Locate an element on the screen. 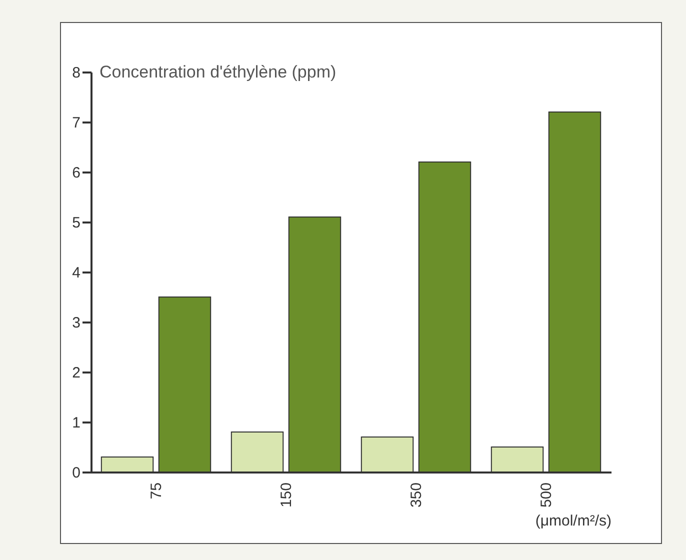 This screenshot has height=560, width=686. x-tick-label: 150 is located at coordinates (286, 495).